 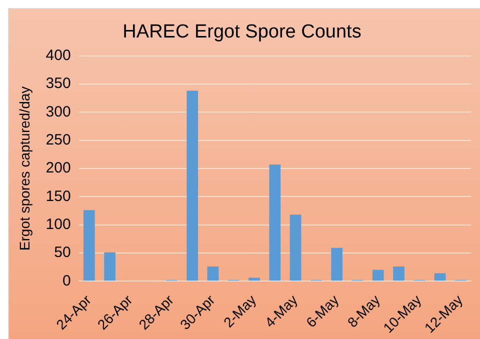 What do you see at coordinates (66, 281) in the screenshot?
I see `y-tick-label: 0` at bounding box center [66, 281].